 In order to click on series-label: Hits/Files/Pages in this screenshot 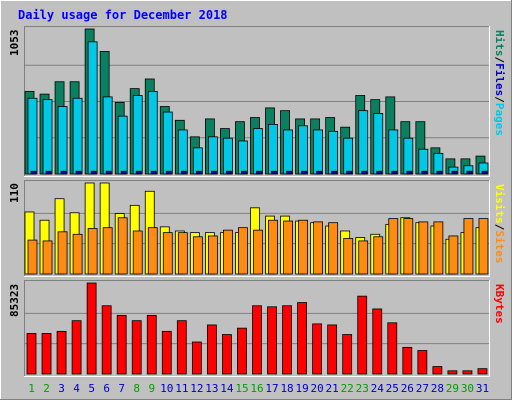, I will do `click(499, 83)`.